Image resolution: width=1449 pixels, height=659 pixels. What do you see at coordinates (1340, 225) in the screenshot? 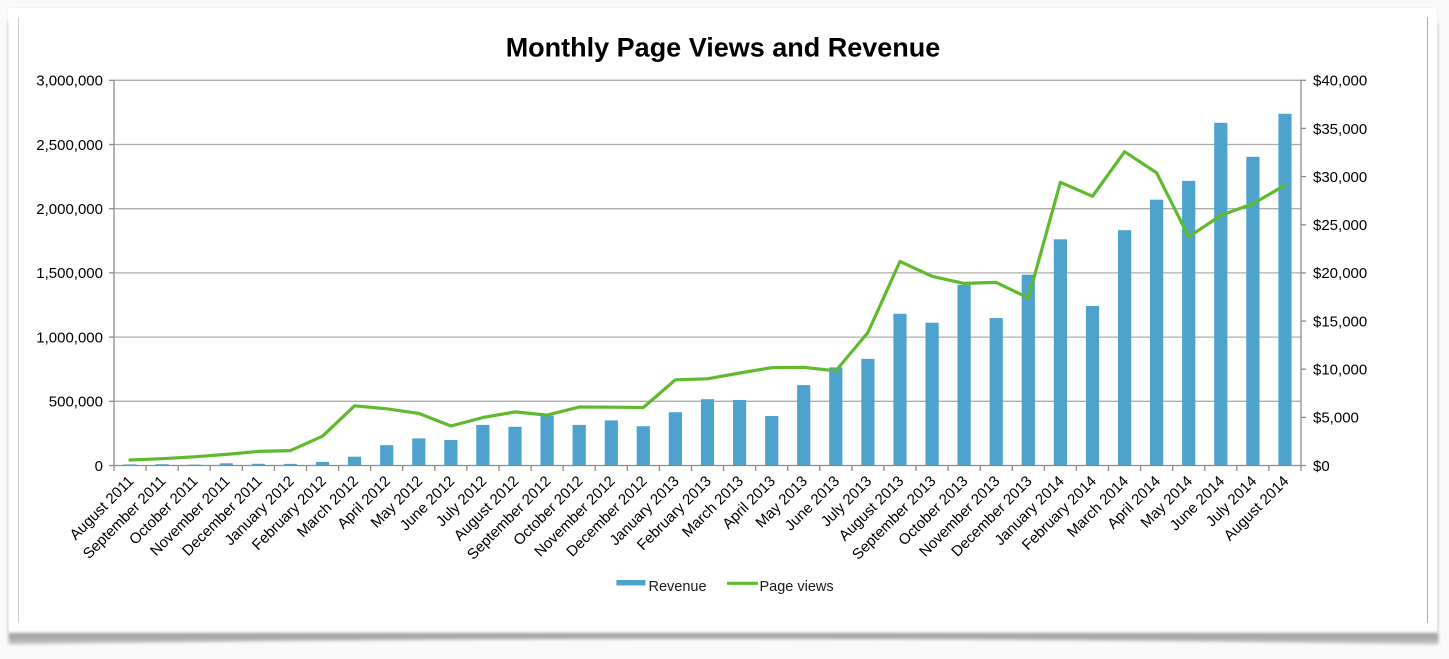
I see `svg-text: $25,000` at bounding box center [1340, 225].